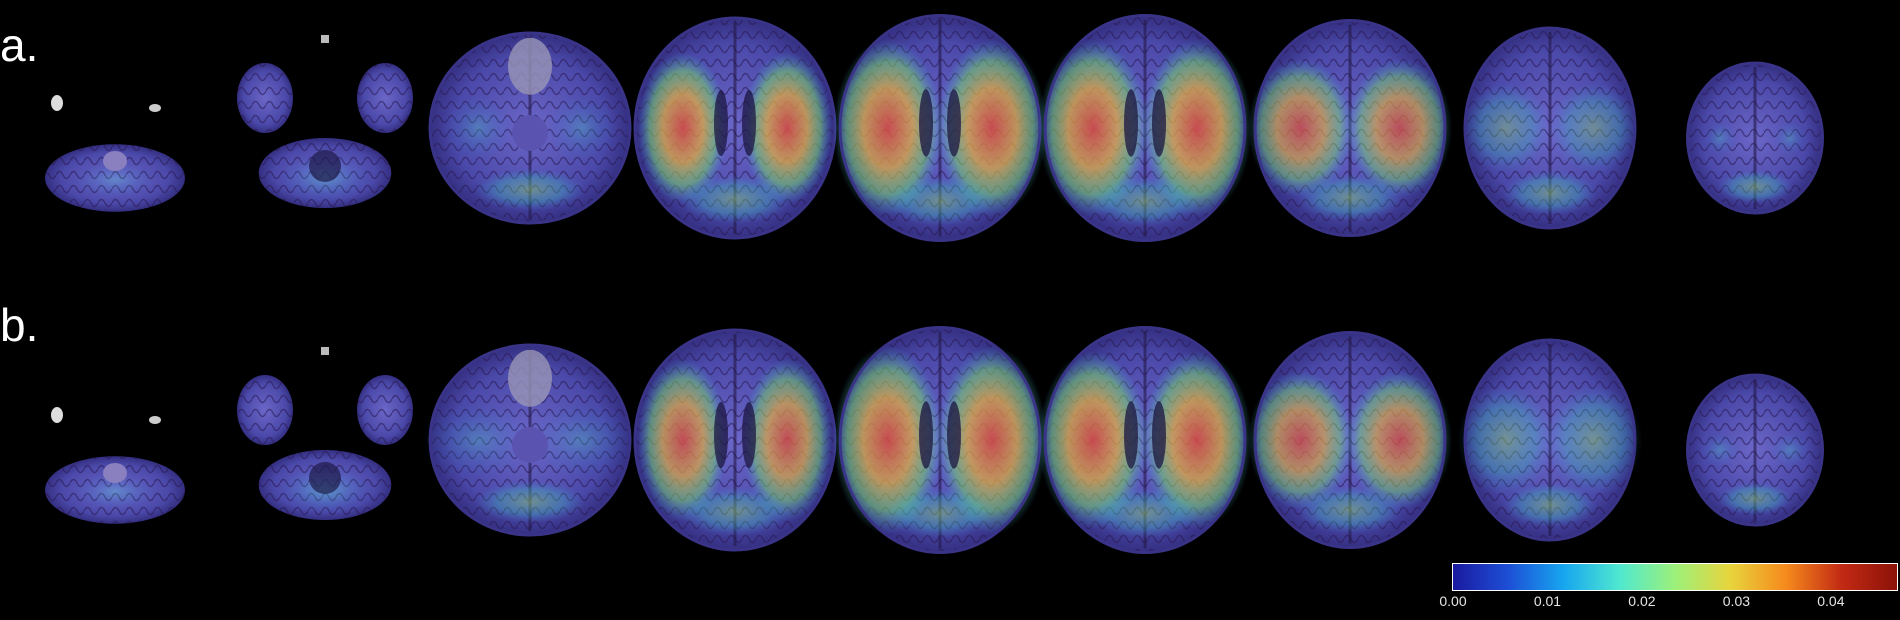 Image resolution: width=1900 pixels, height=620 pixels. Describe the element at coordinates (19, 45) in the screenshot. I see `row-label-a: a.` at that location.